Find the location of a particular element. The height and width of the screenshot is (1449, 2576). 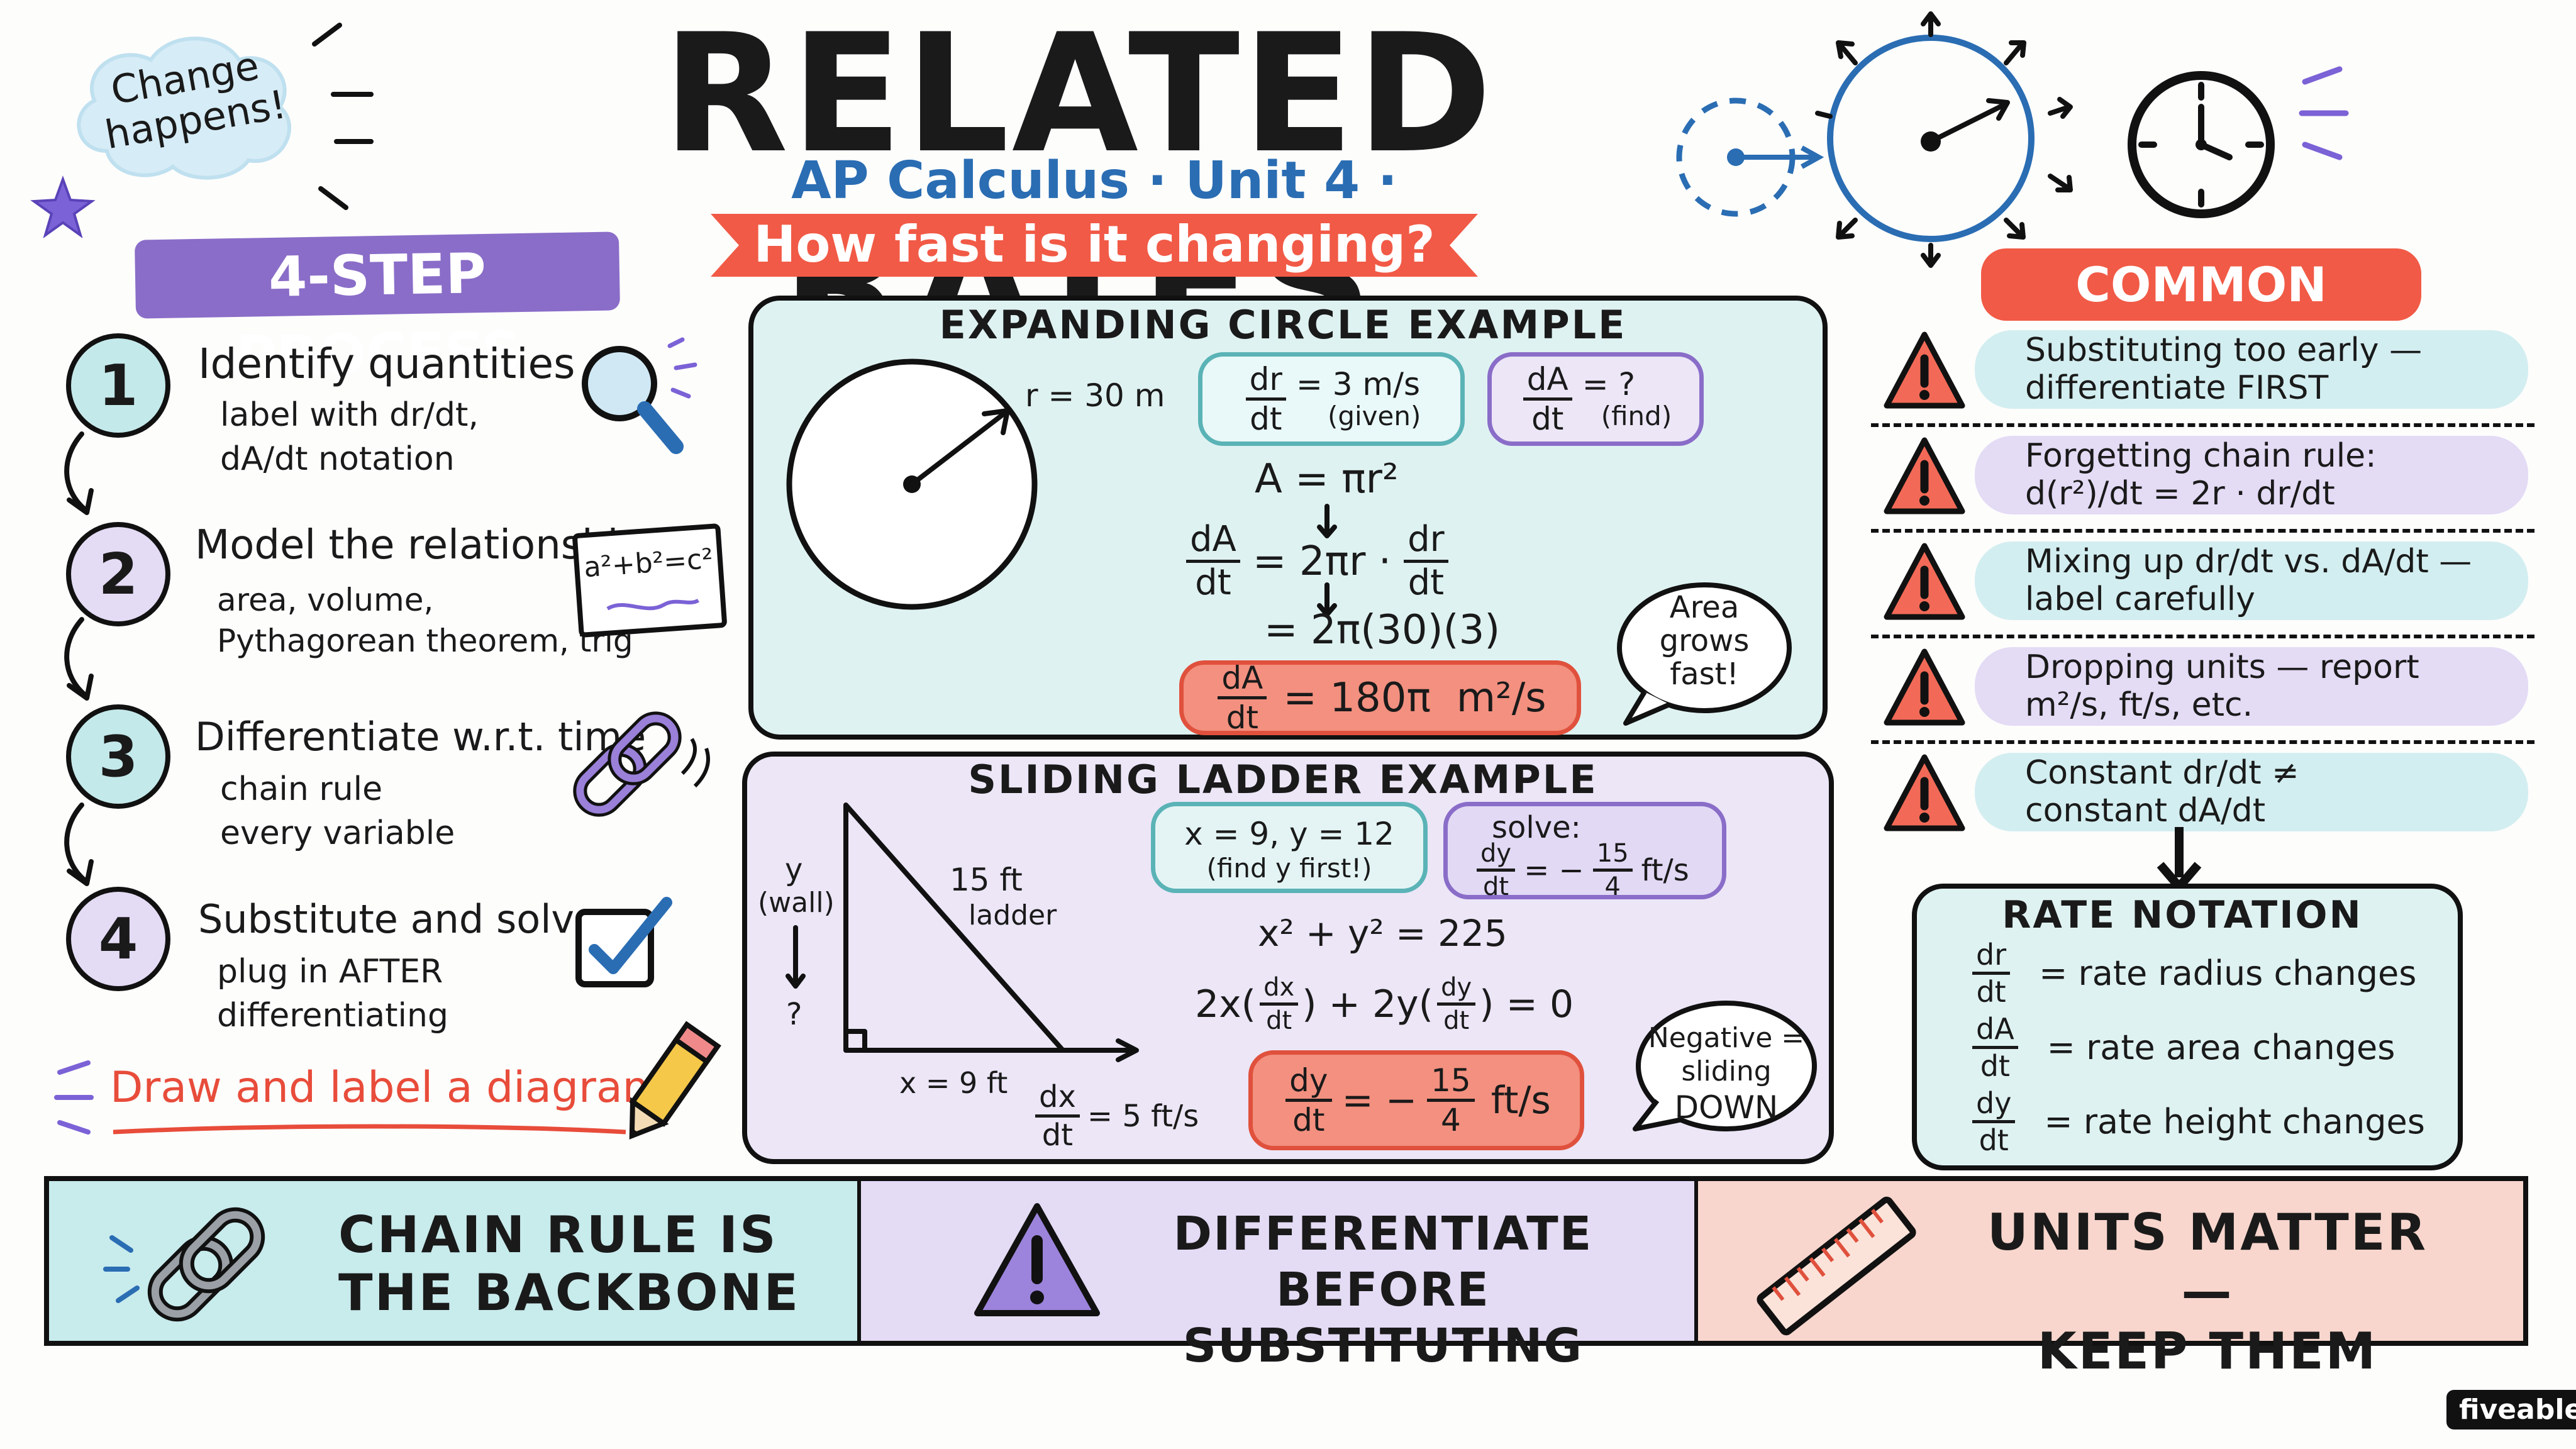

step-4-line-2: differentiating is located at coordinates (332, 1016).